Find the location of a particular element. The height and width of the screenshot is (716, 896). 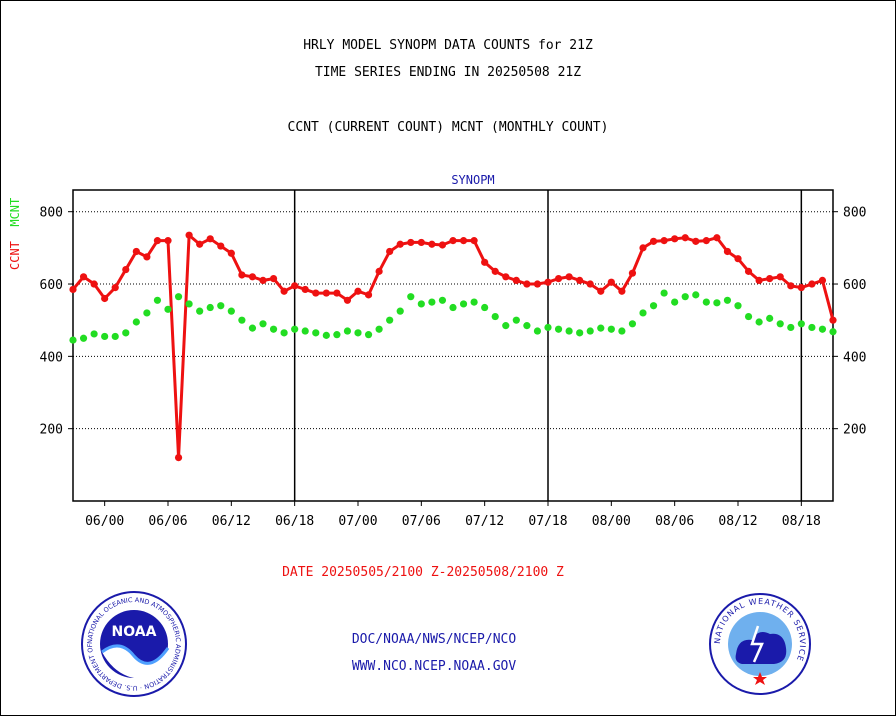

website-link: WWW.NCO.NCEP.NOAA.GOV is located at coordinates (434, 666).